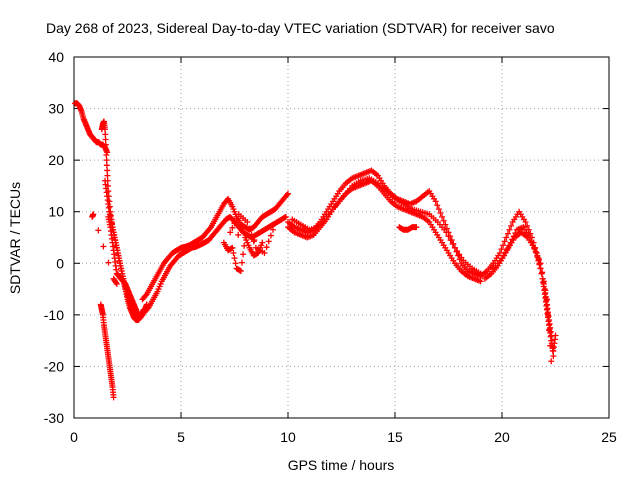  Describe the element at coordinates (91, 128) in the screenshot. I see `series-start` at that location.